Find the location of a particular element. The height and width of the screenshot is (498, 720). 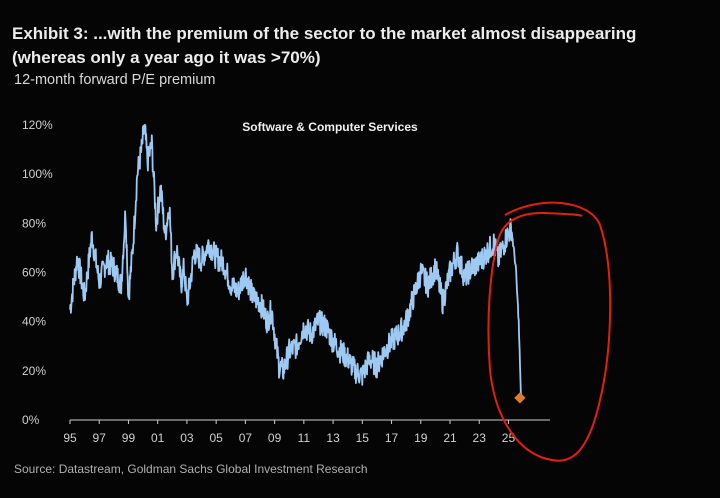

y-tick-label: 20% is located at coordinates (34, 371).